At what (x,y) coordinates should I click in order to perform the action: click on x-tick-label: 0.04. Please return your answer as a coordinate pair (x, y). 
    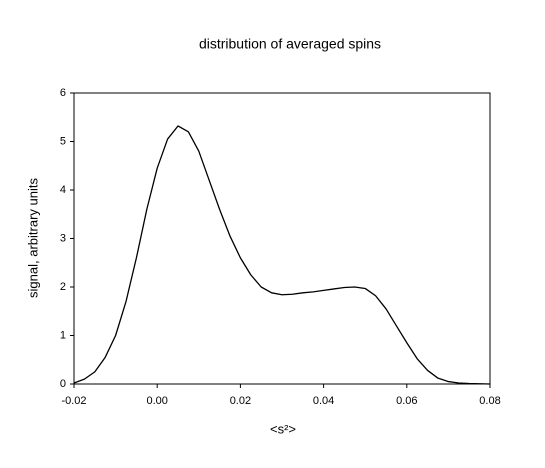
    Looking at the image, I should click on (323, 401).